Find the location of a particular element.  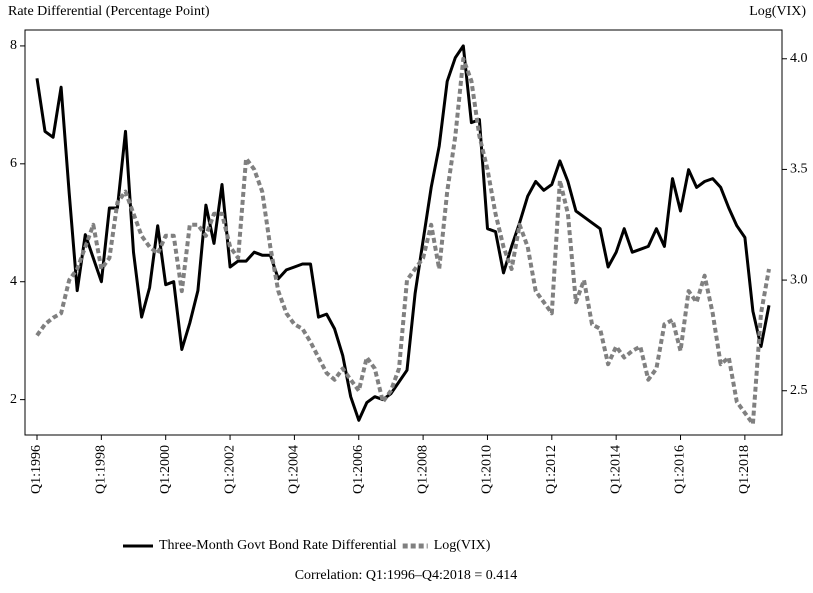

y2-axis-title: Log(VIX) is located at coordinates (777, 11).